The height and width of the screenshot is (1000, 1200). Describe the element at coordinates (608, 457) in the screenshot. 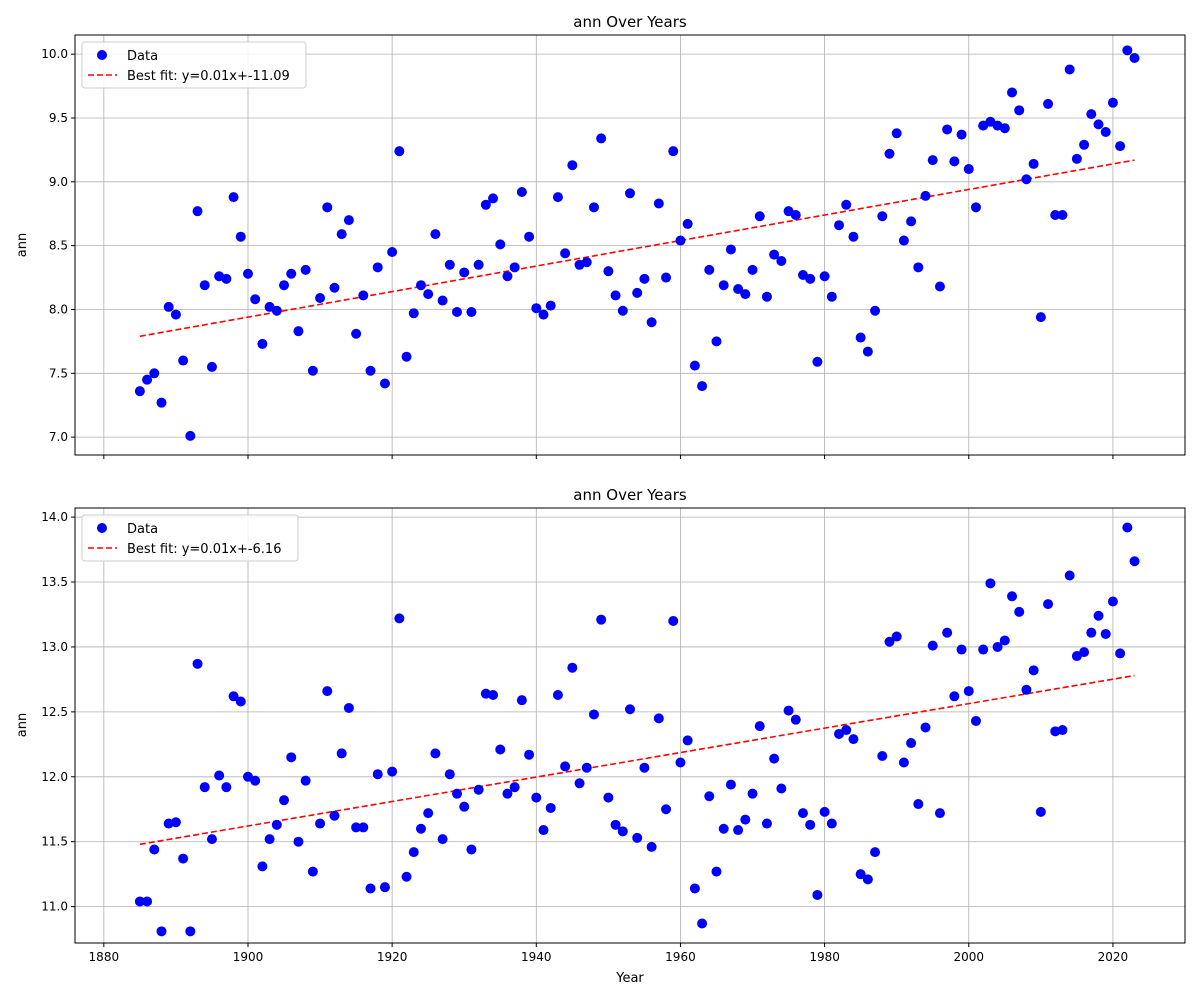

I see `x-axis-ticks` at that location.